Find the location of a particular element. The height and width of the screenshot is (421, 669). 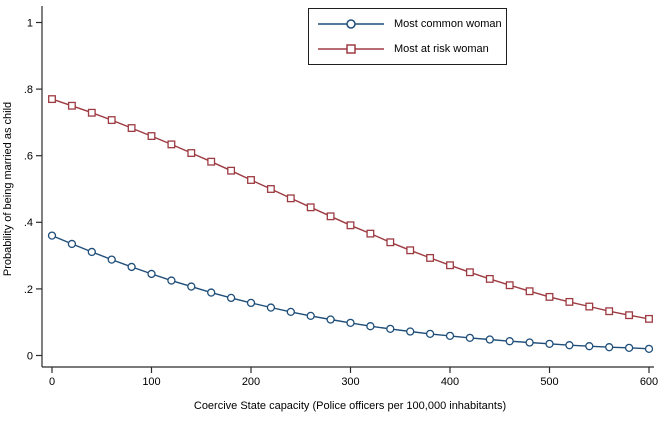

line-square-marker-icon is located at coordinates (351, 49).